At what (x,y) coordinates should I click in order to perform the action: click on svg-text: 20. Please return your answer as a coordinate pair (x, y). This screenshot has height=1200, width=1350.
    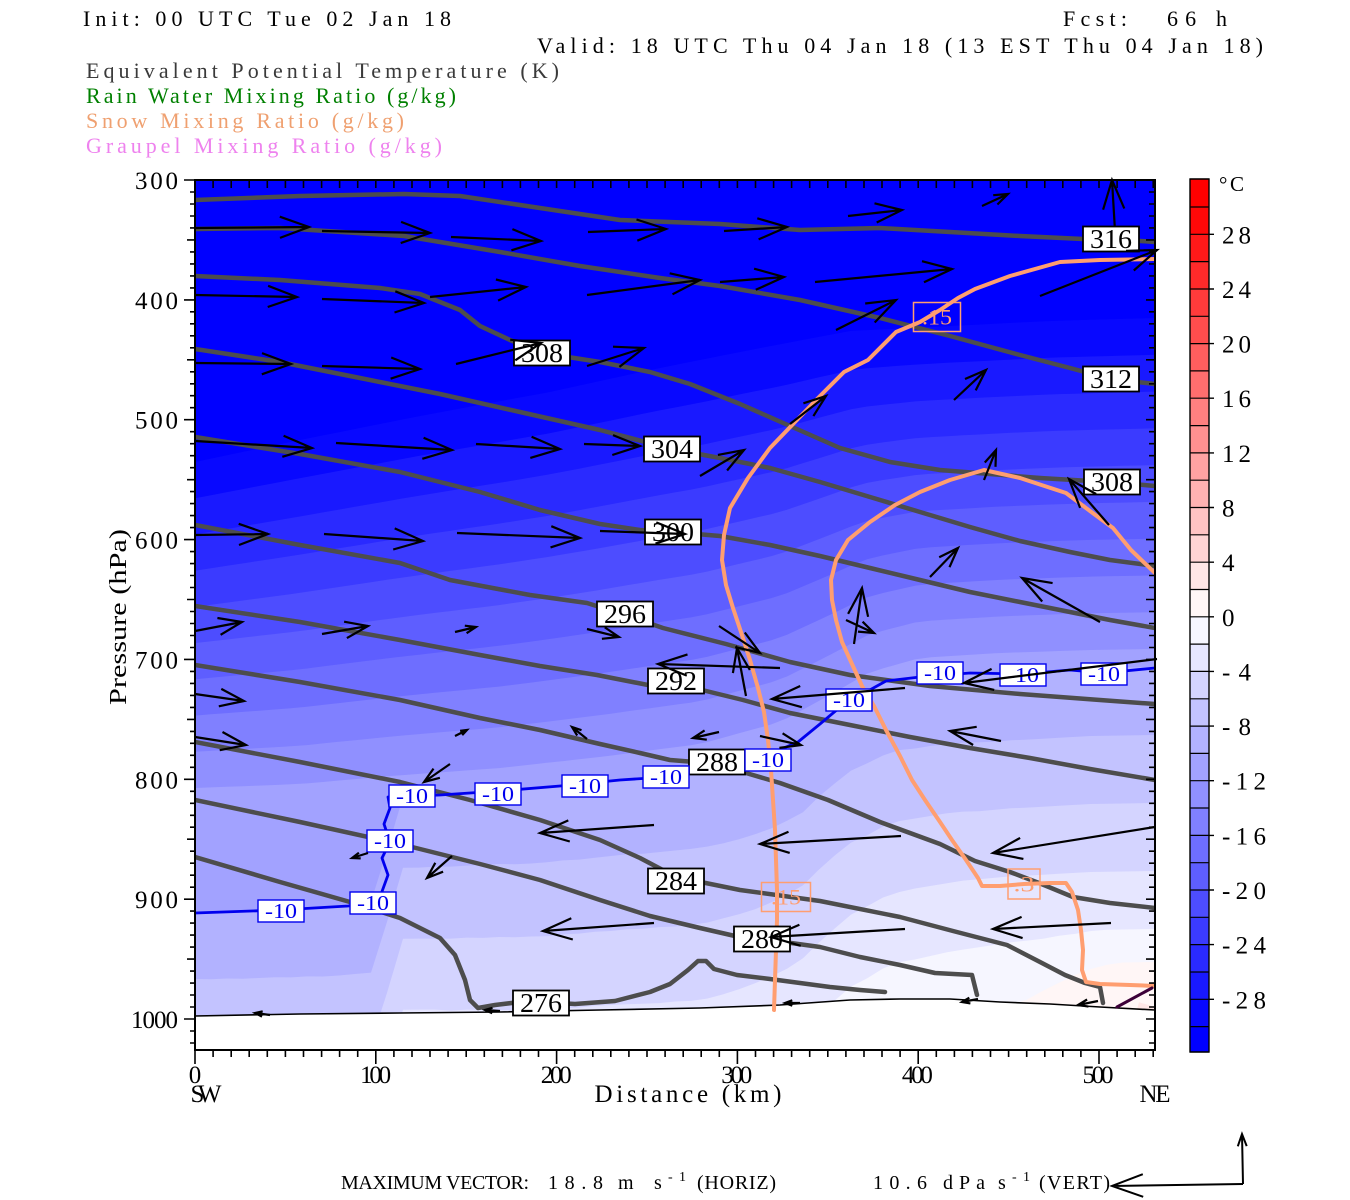
    Looking at the image, I should click on (1236, 345).